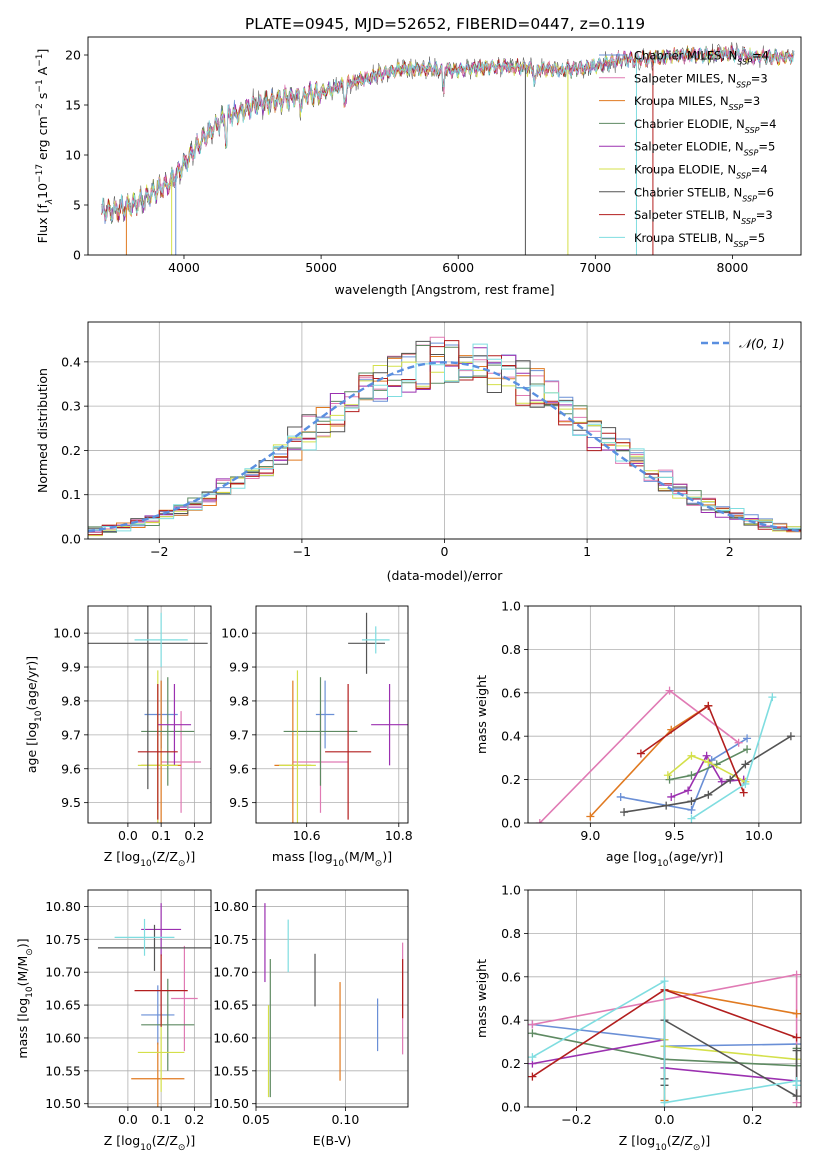 This screenshot has width=819, height=1170. I want to click on normal-curve, so click(444, 447).